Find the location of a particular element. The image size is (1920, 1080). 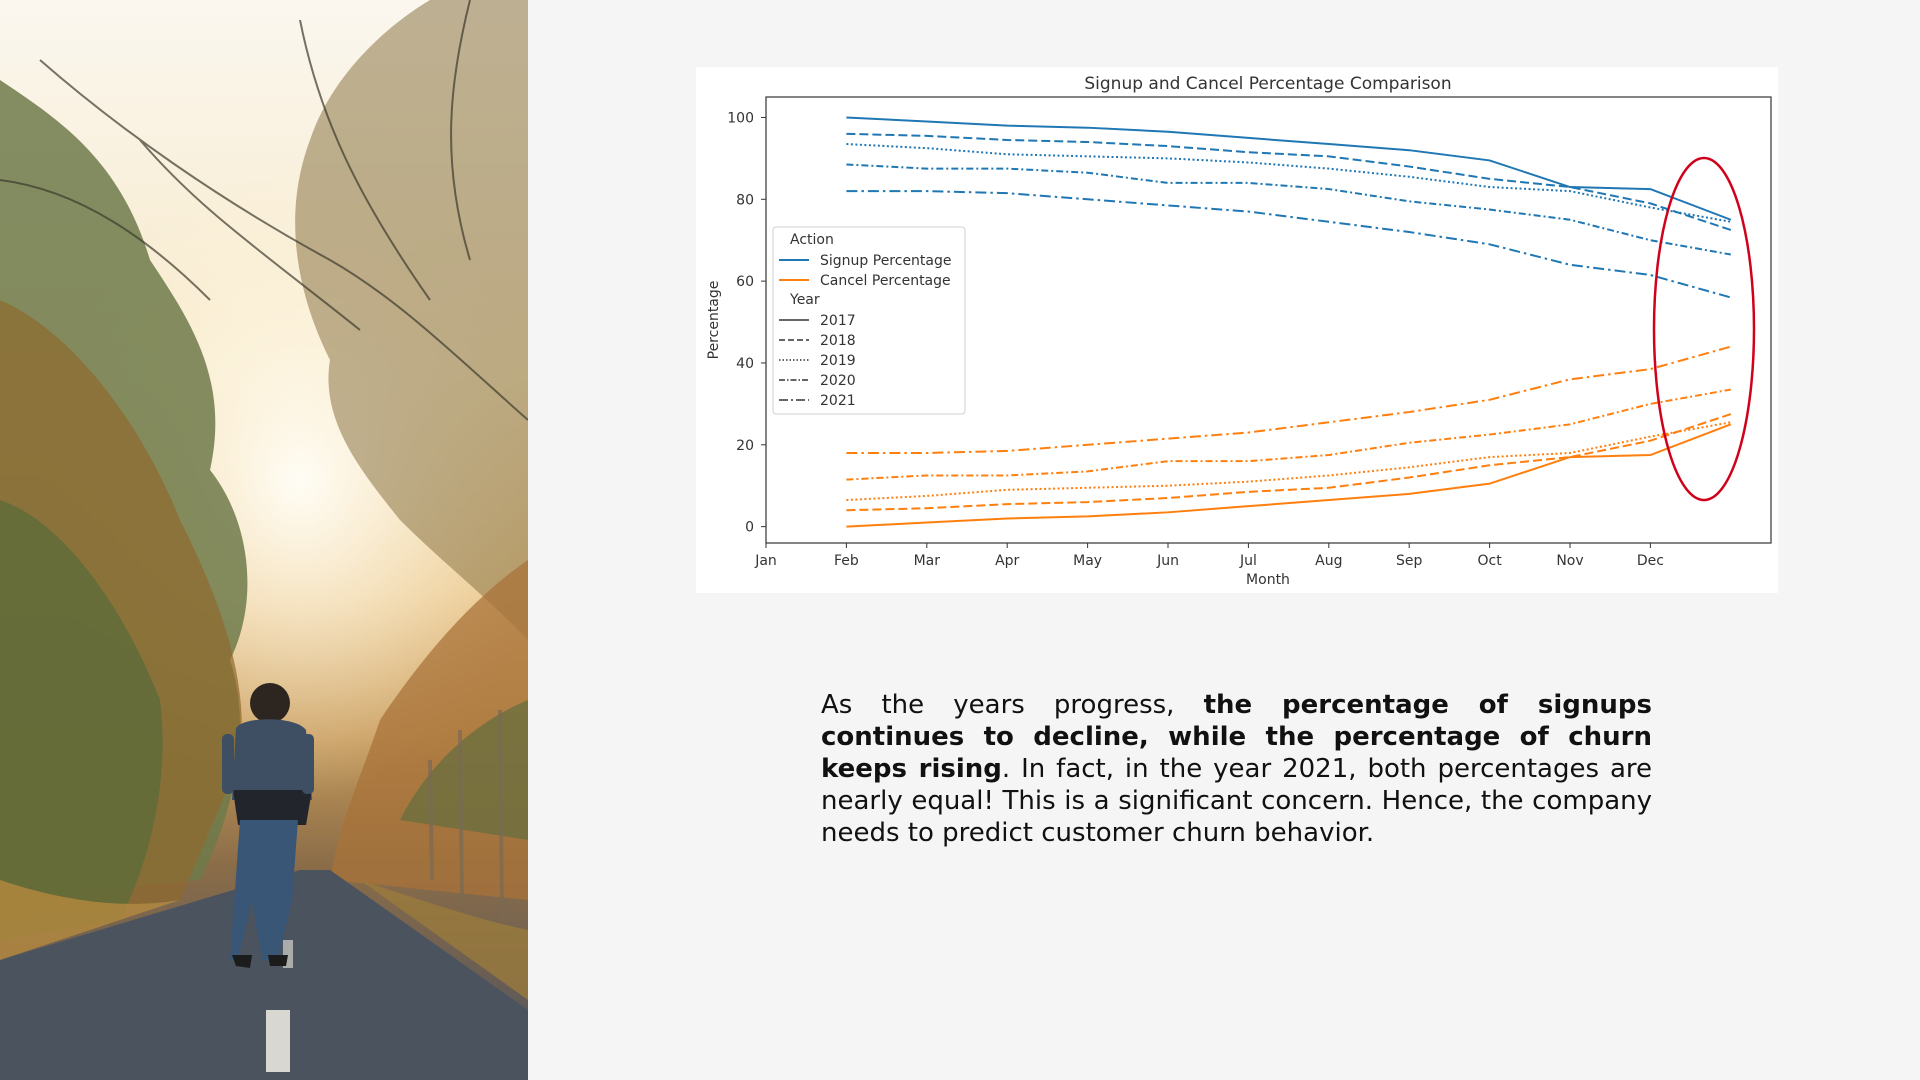

legend-year-2020: 2020 is located at coordinates (838, 381).